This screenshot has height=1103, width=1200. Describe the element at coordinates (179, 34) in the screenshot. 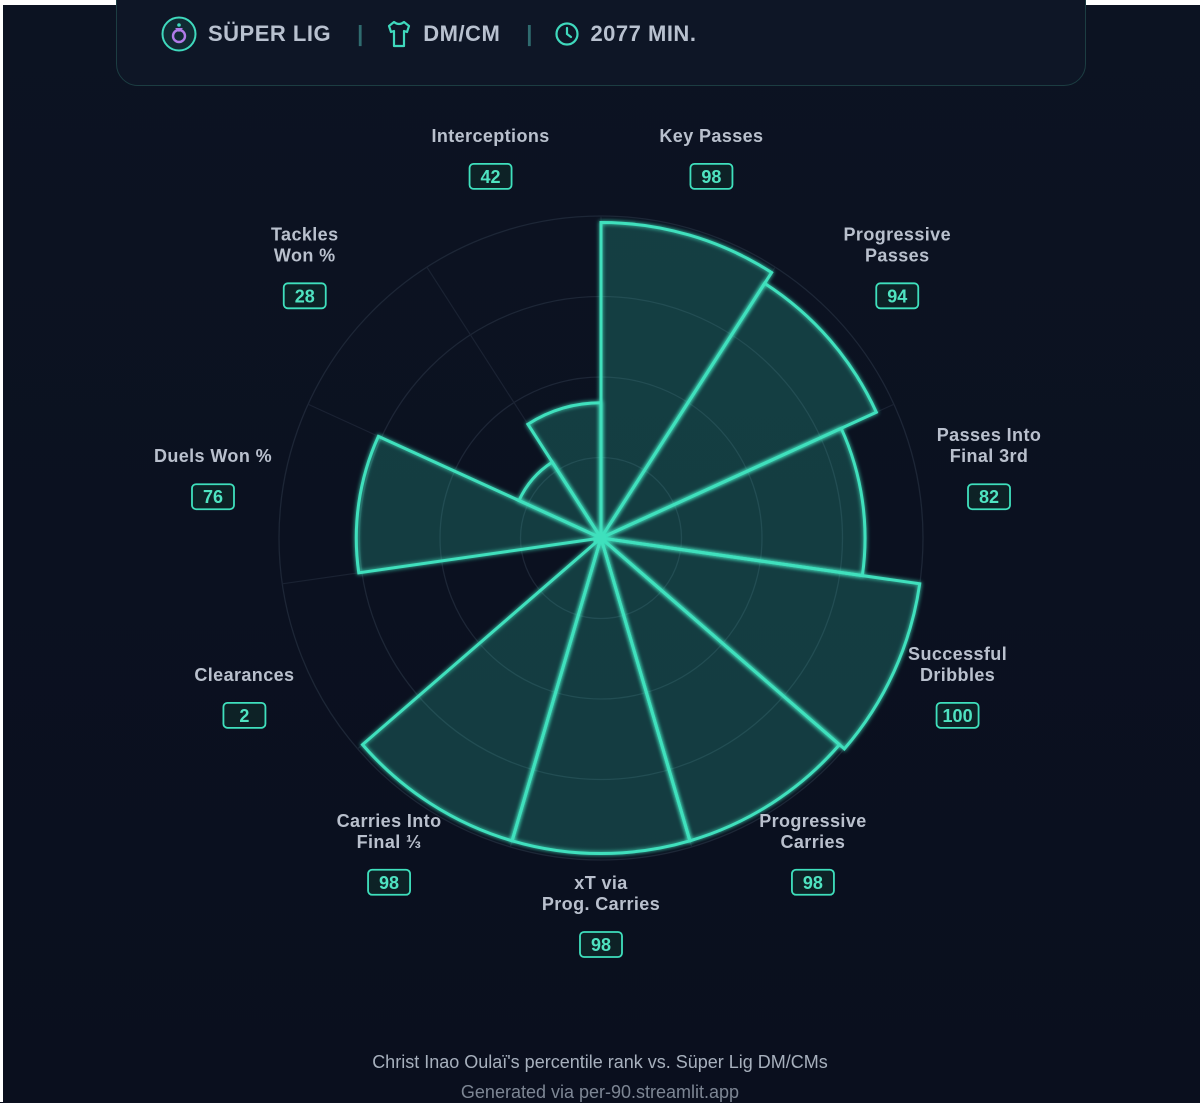

I see `league-badge-icon` at that location.